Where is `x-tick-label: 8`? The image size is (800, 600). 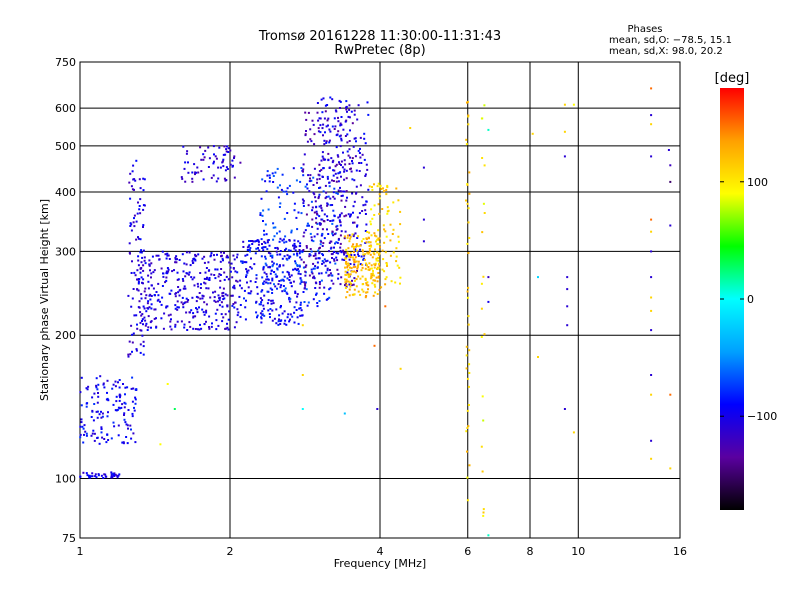
x-tick-label: 8 is located at coordinates (530, 551).